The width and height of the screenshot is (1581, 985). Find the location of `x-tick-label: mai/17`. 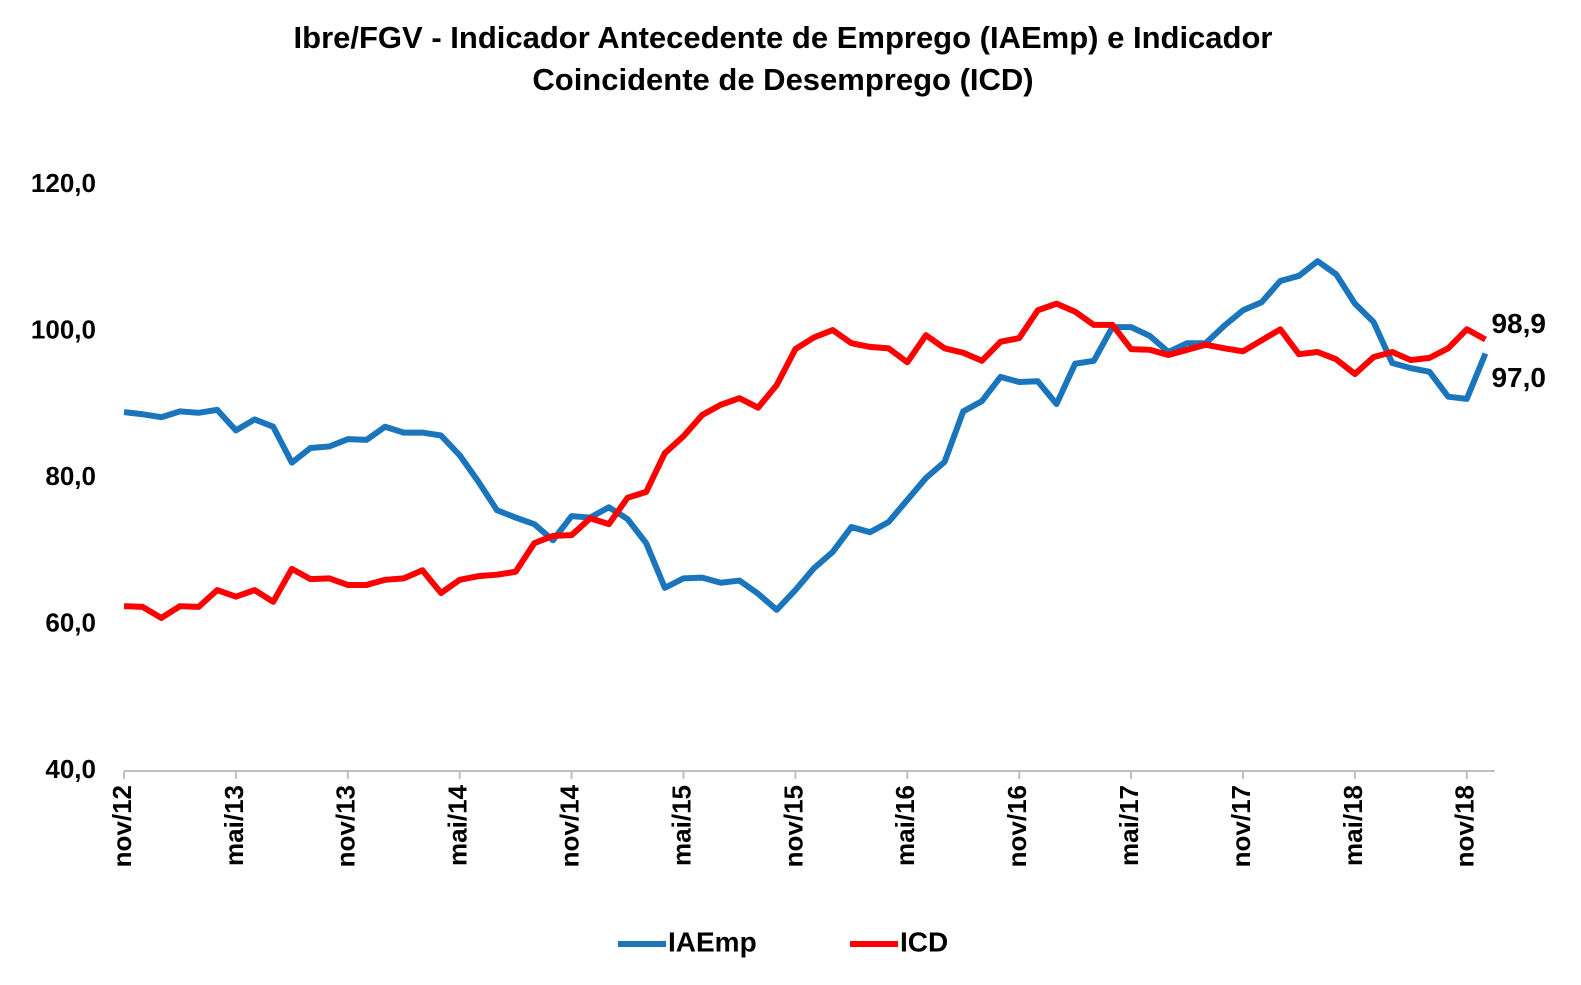

x-tick-label: mai/17 is located at coordinates (1129, 825).